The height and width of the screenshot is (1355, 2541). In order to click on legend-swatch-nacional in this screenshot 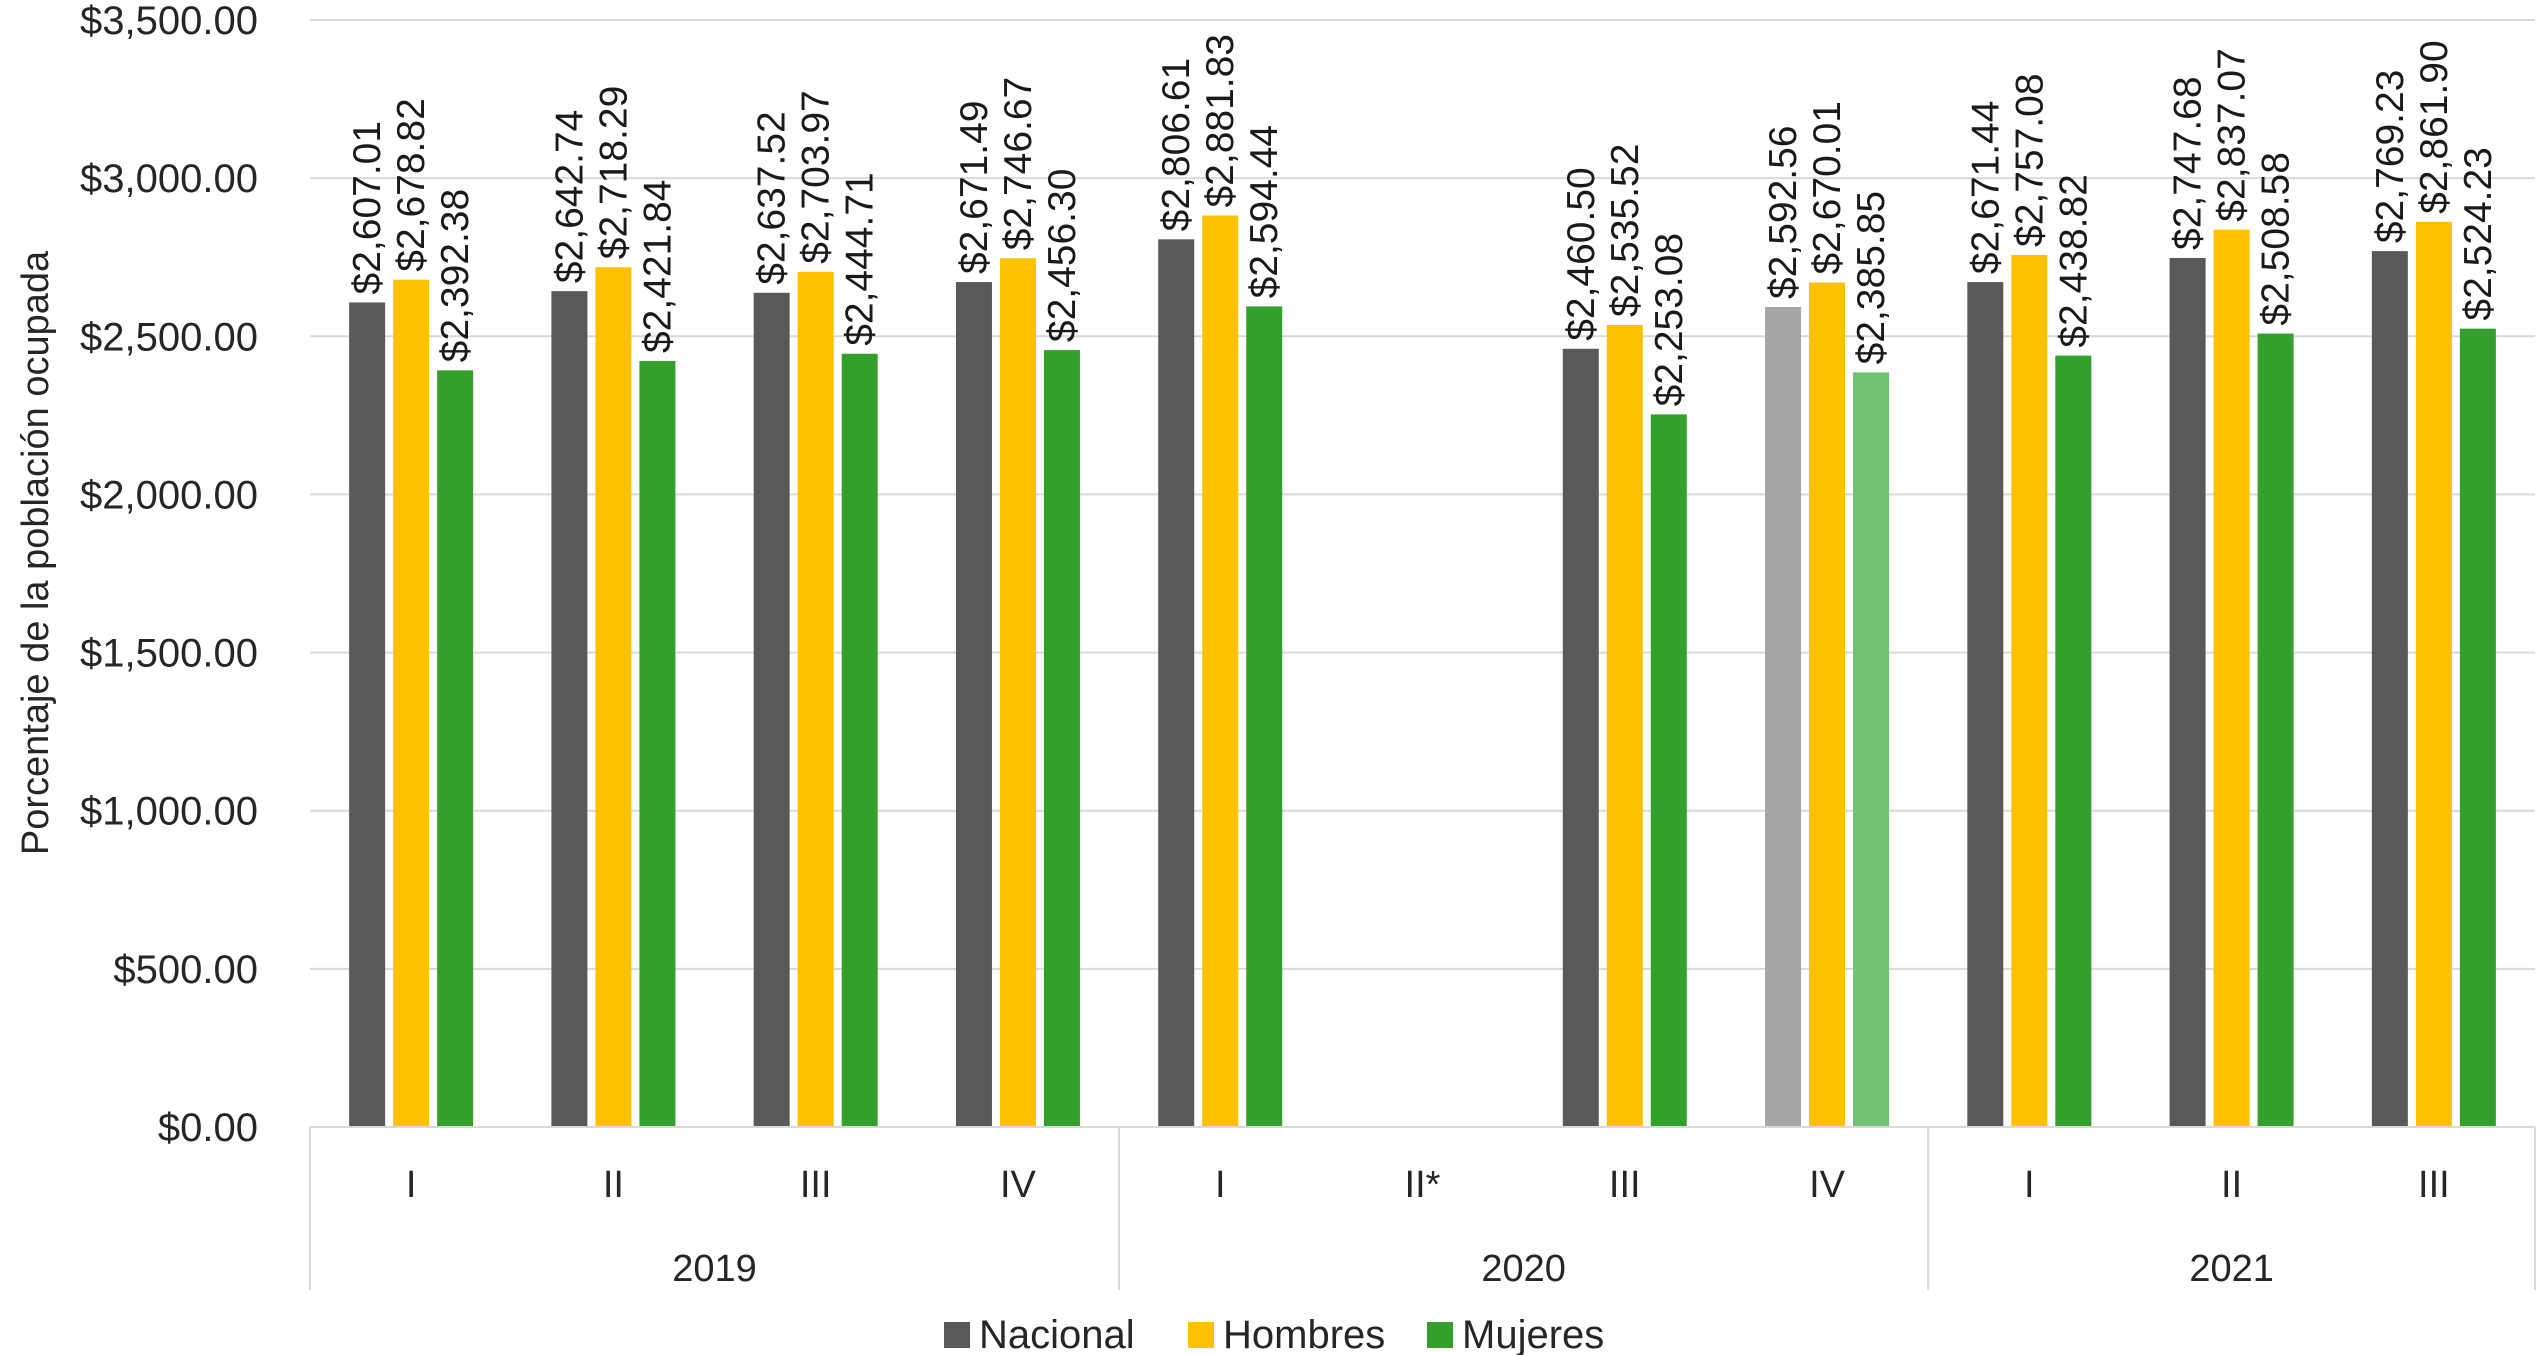, I will do `click(957, 1335)`.